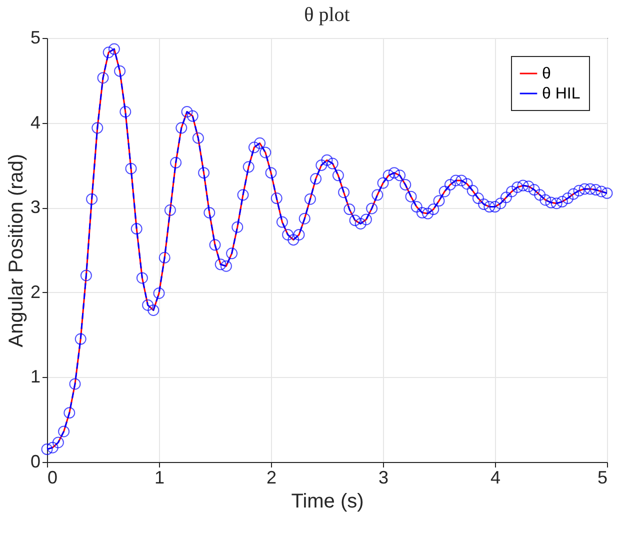 Image resolution: width=636 pixels, height=548 pixels. I want to click on y-tick-label: 1, so click(35, 376).